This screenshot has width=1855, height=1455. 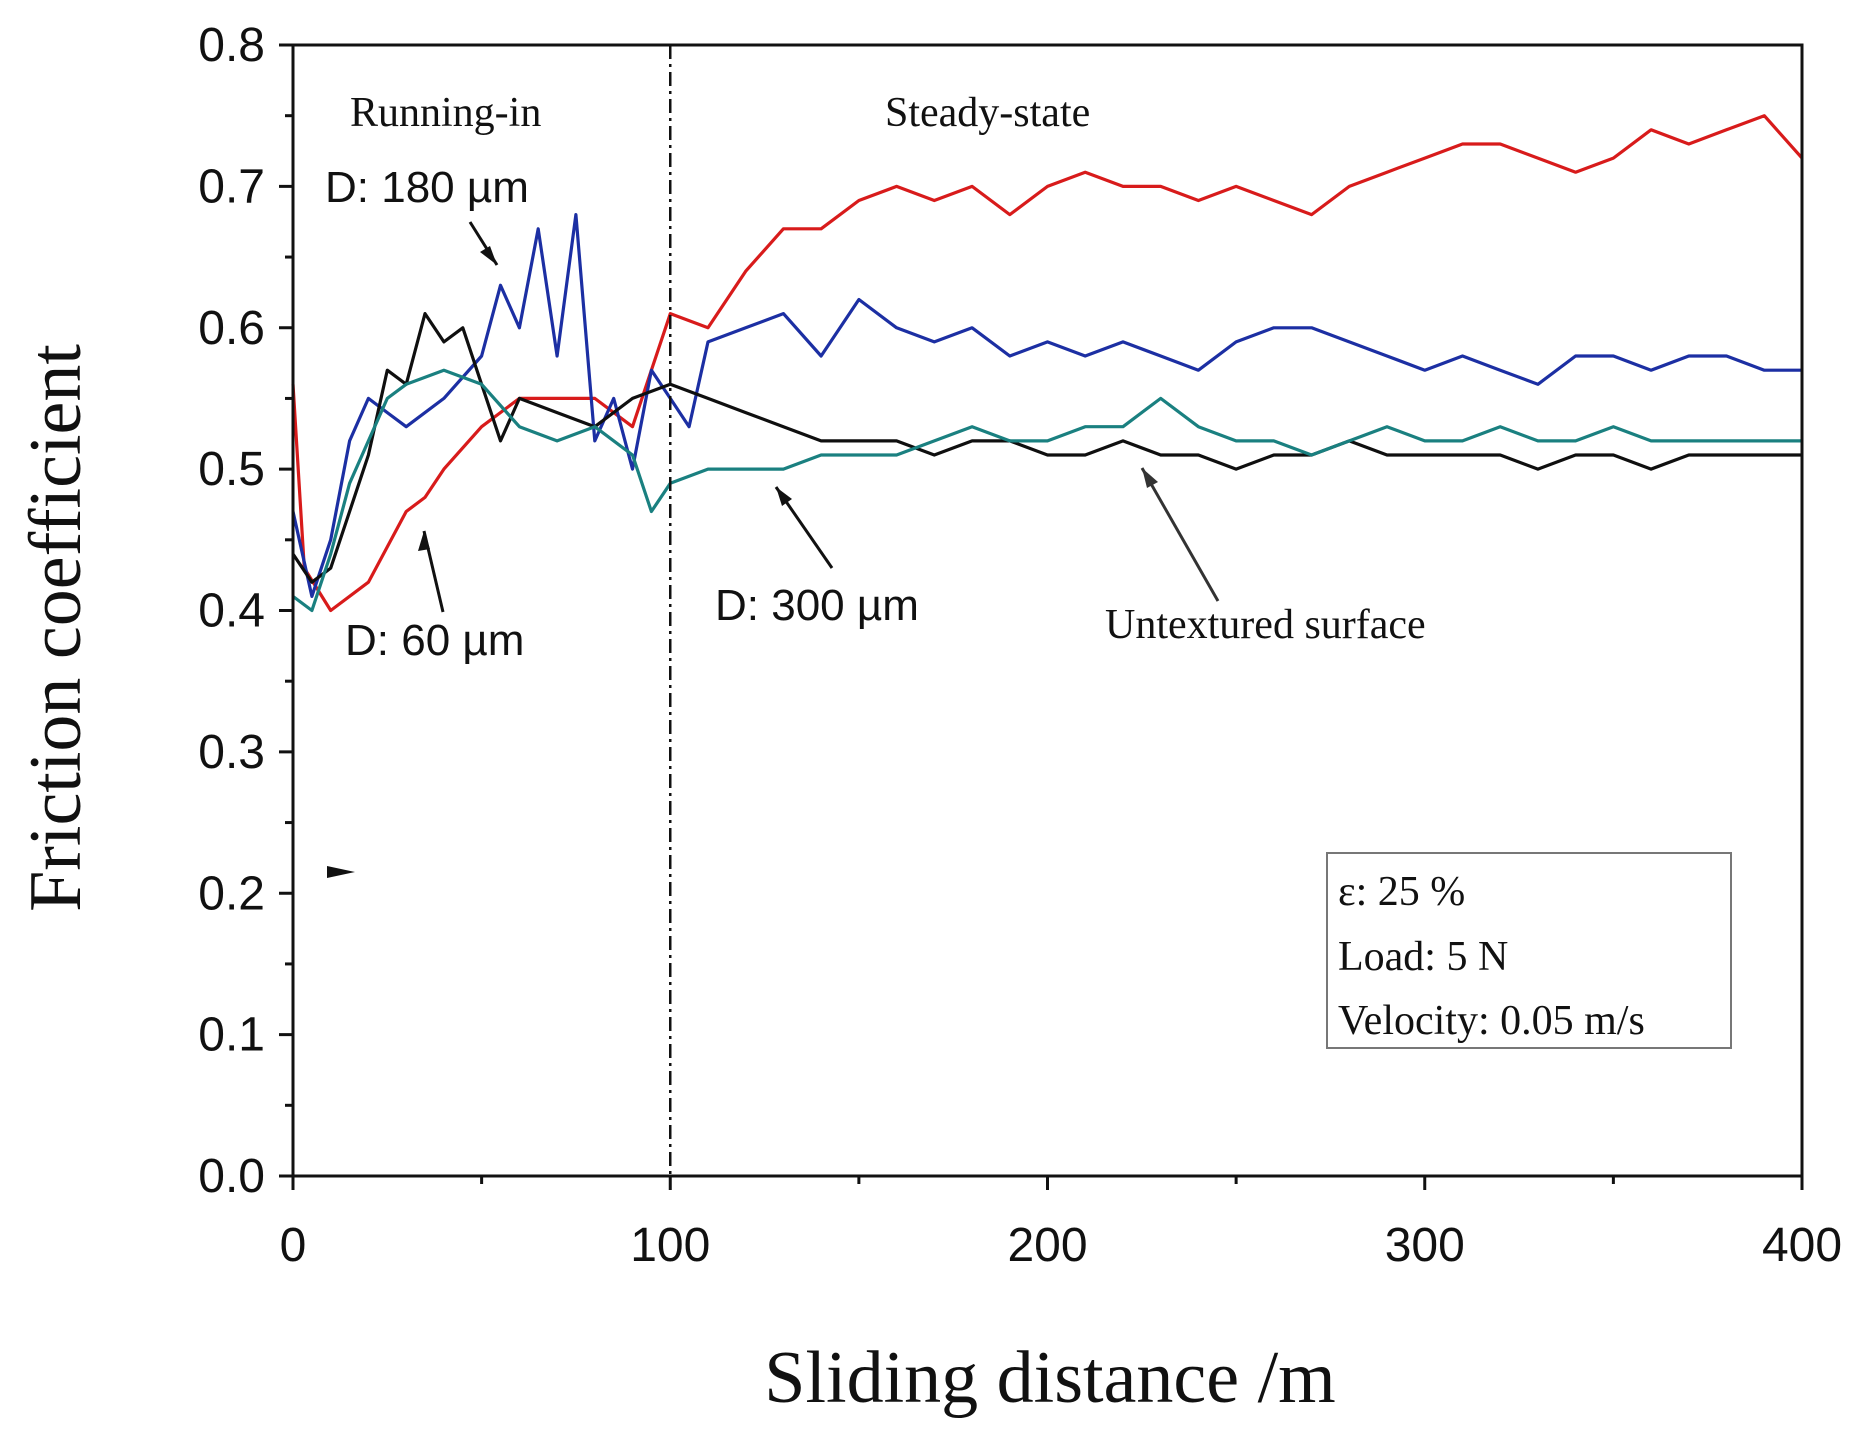 What do you see at coordinates (1423, 957) in the screenshot?
I see `info-load: Load: 5 N` at bounding box center [1423, 957].